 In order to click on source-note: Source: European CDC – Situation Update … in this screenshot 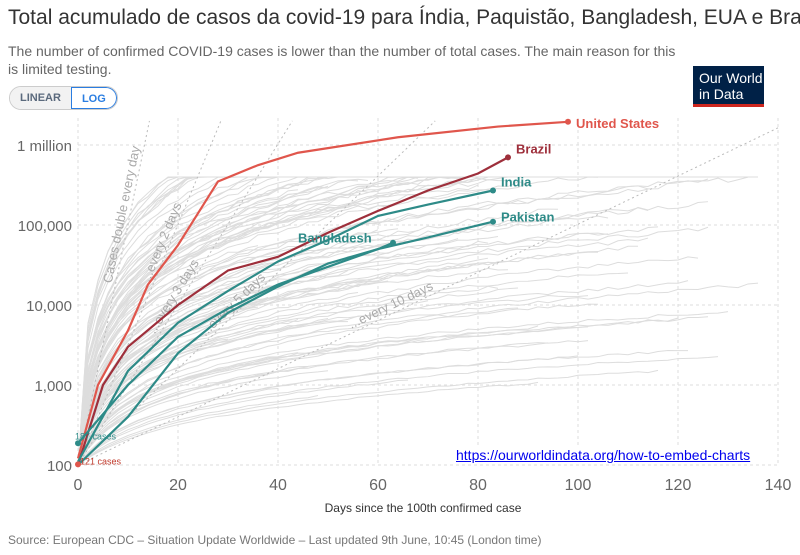, I will do `click(275, 540)`.